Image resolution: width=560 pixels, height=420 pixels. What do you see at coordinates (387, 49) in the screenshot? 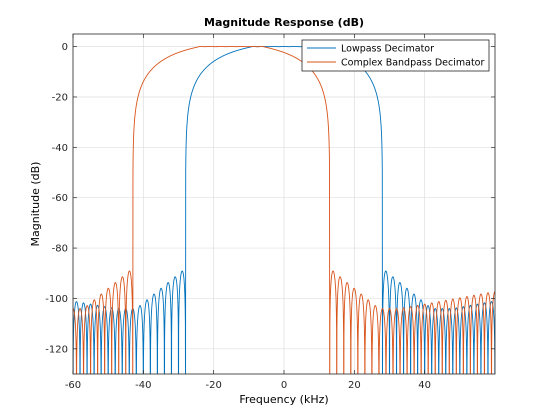
I see `legend-label-lowpass: Lowpass Decimator` at bounding box center [387, 49].